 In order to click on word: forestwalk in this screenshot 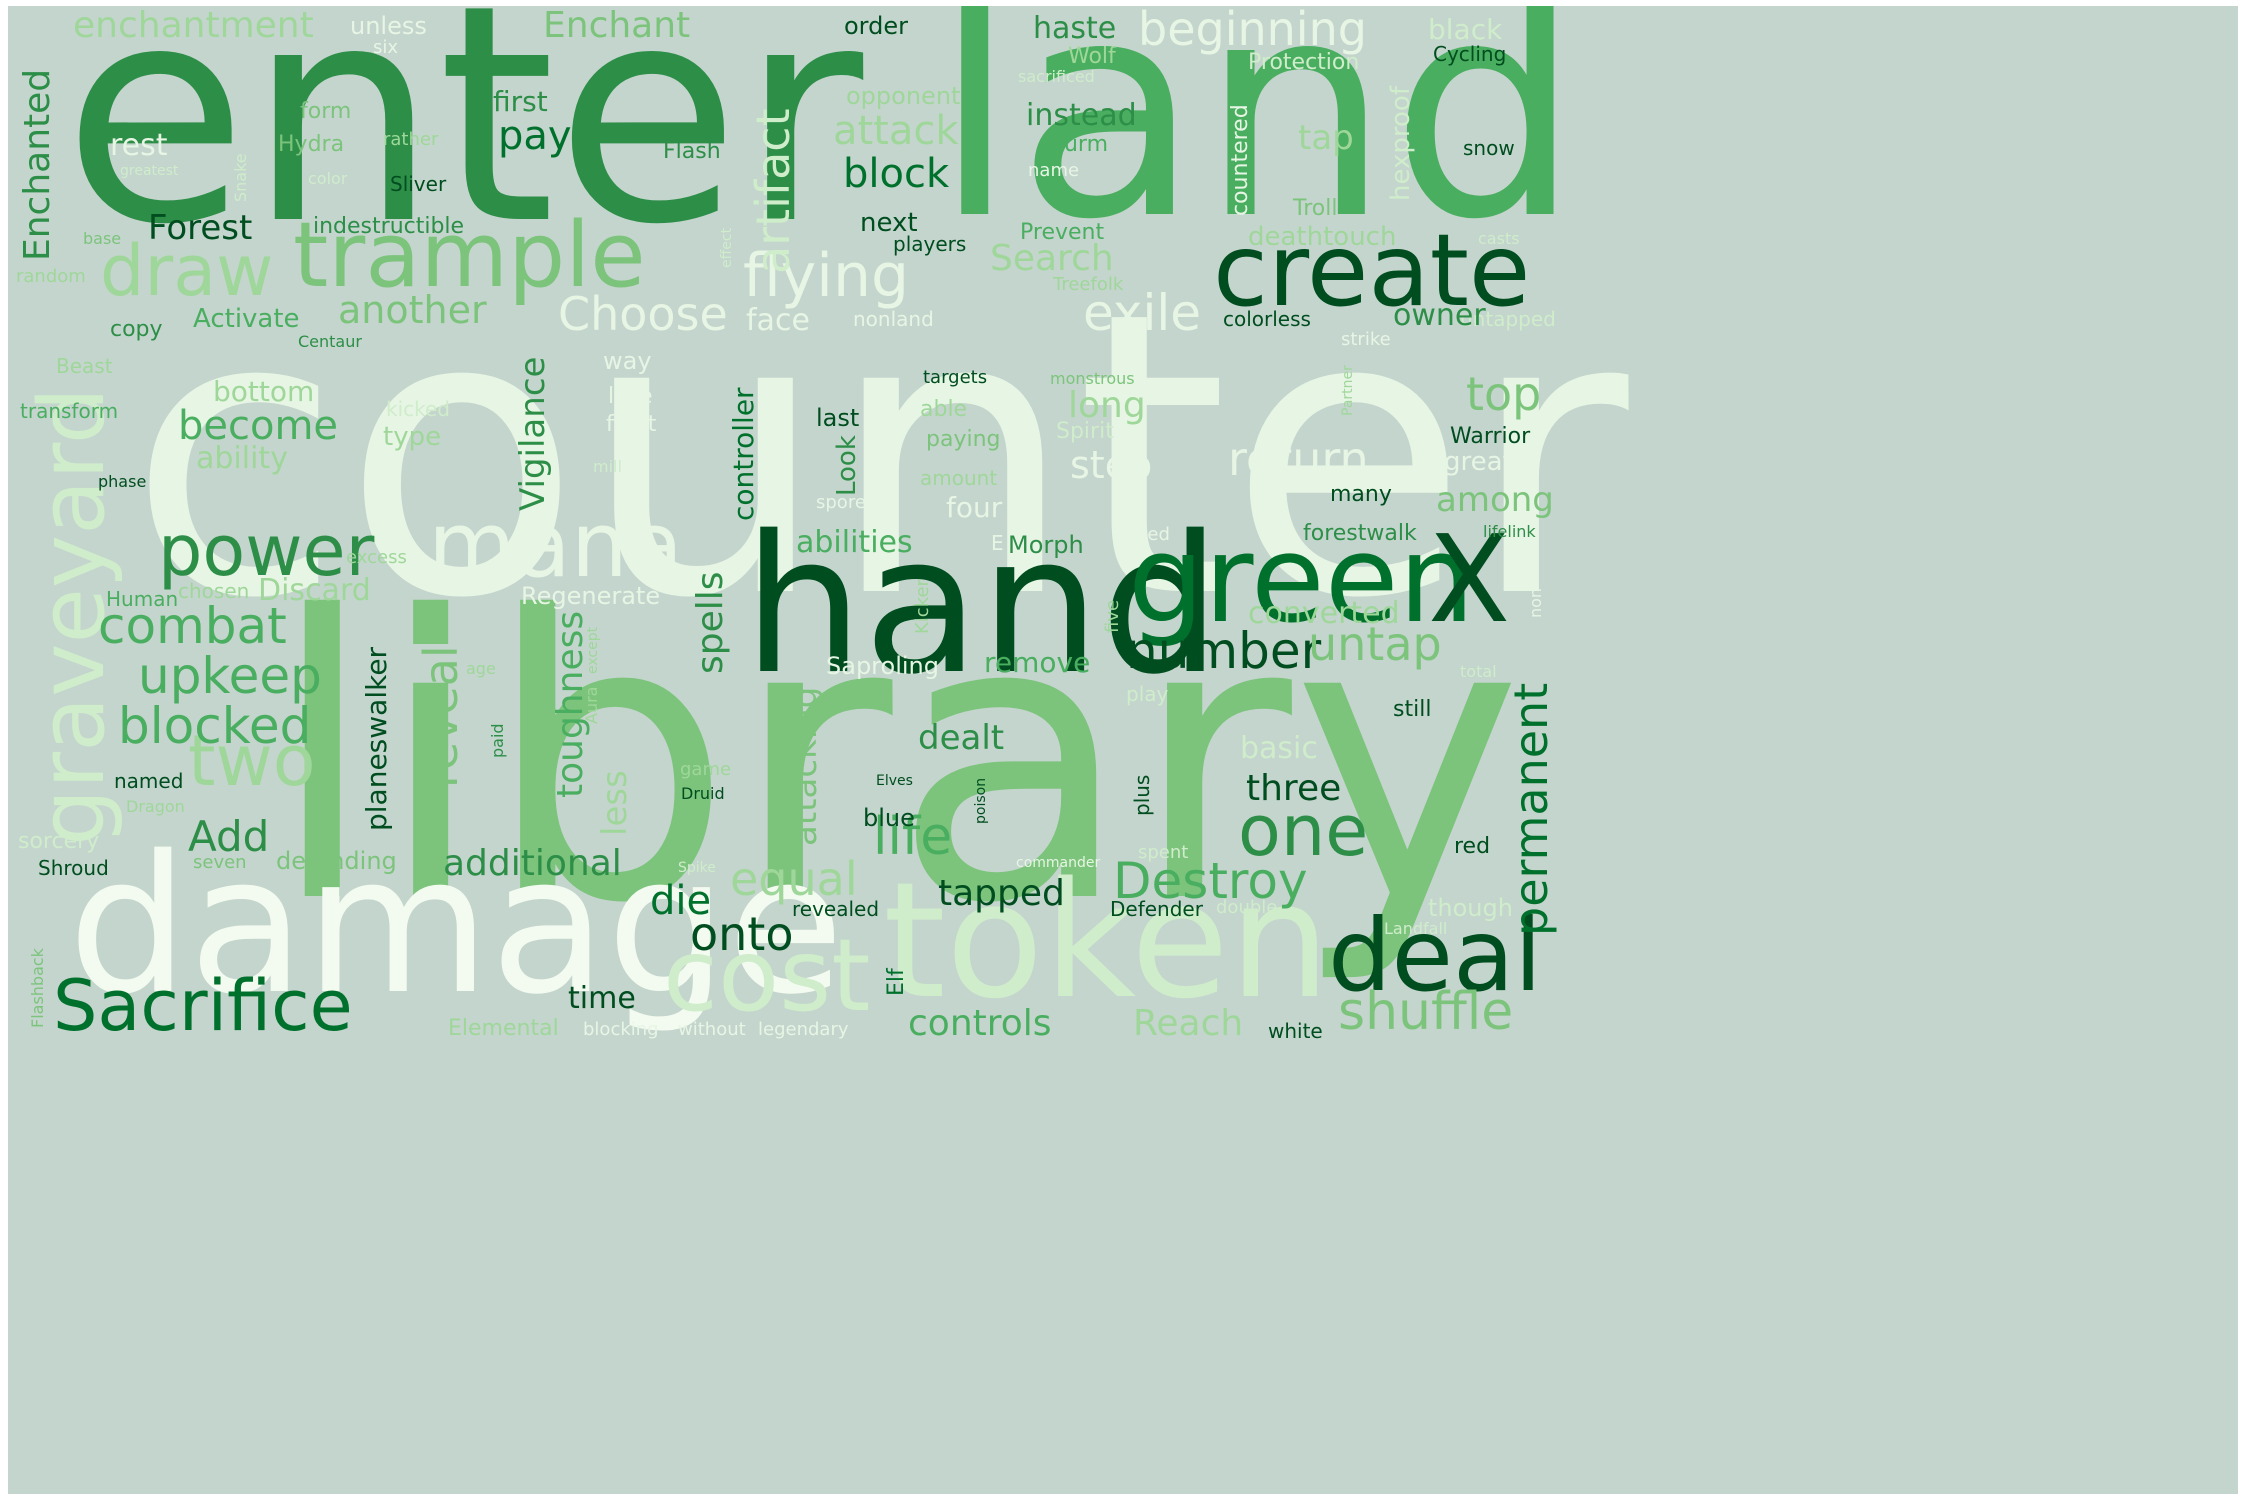, I will do `click(1360, 533)`.